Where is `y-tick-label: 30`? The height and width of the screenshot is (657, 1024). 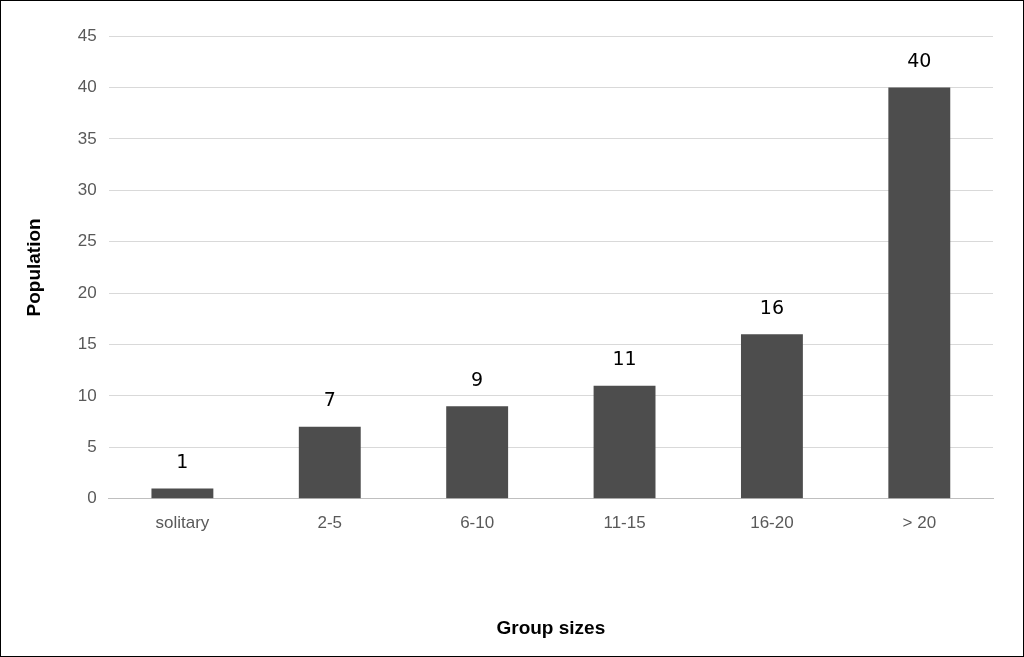 y-tick-label: 30 is located at coordinates (87, 189).